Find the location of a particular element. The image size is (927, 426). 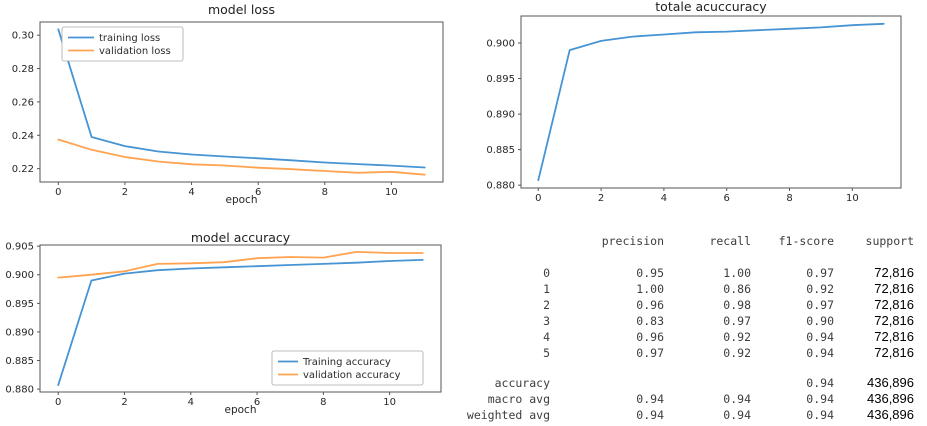

chart-title: model accuracy is located at coordinates (241, 237).